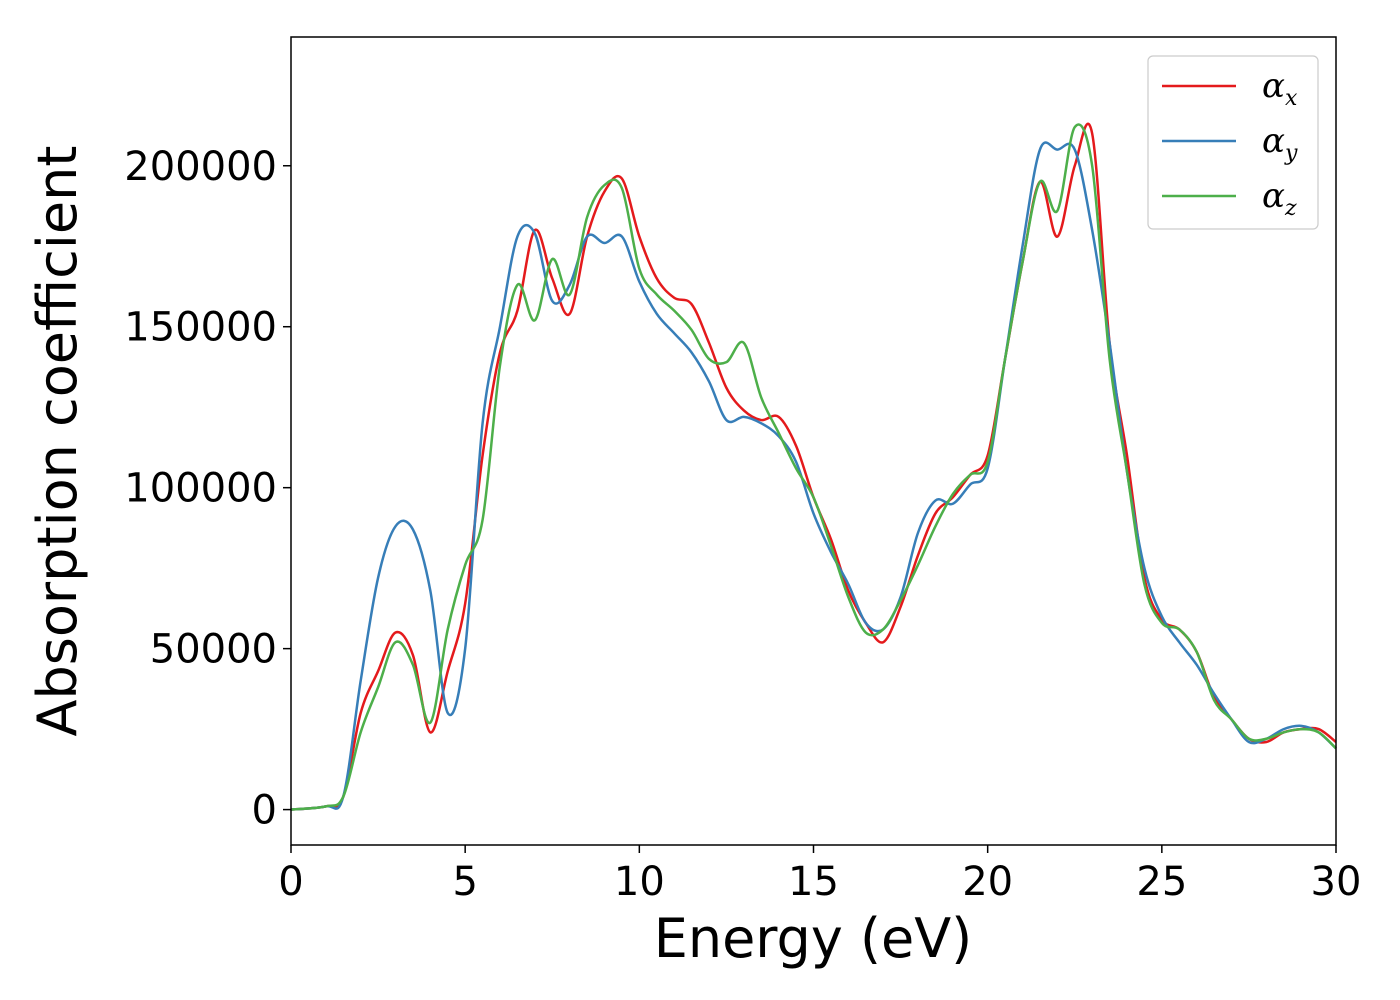 This screenshot has width=1400, height=1000. I want to click on x-axis-label: Energy (eV), so click(813, 938).